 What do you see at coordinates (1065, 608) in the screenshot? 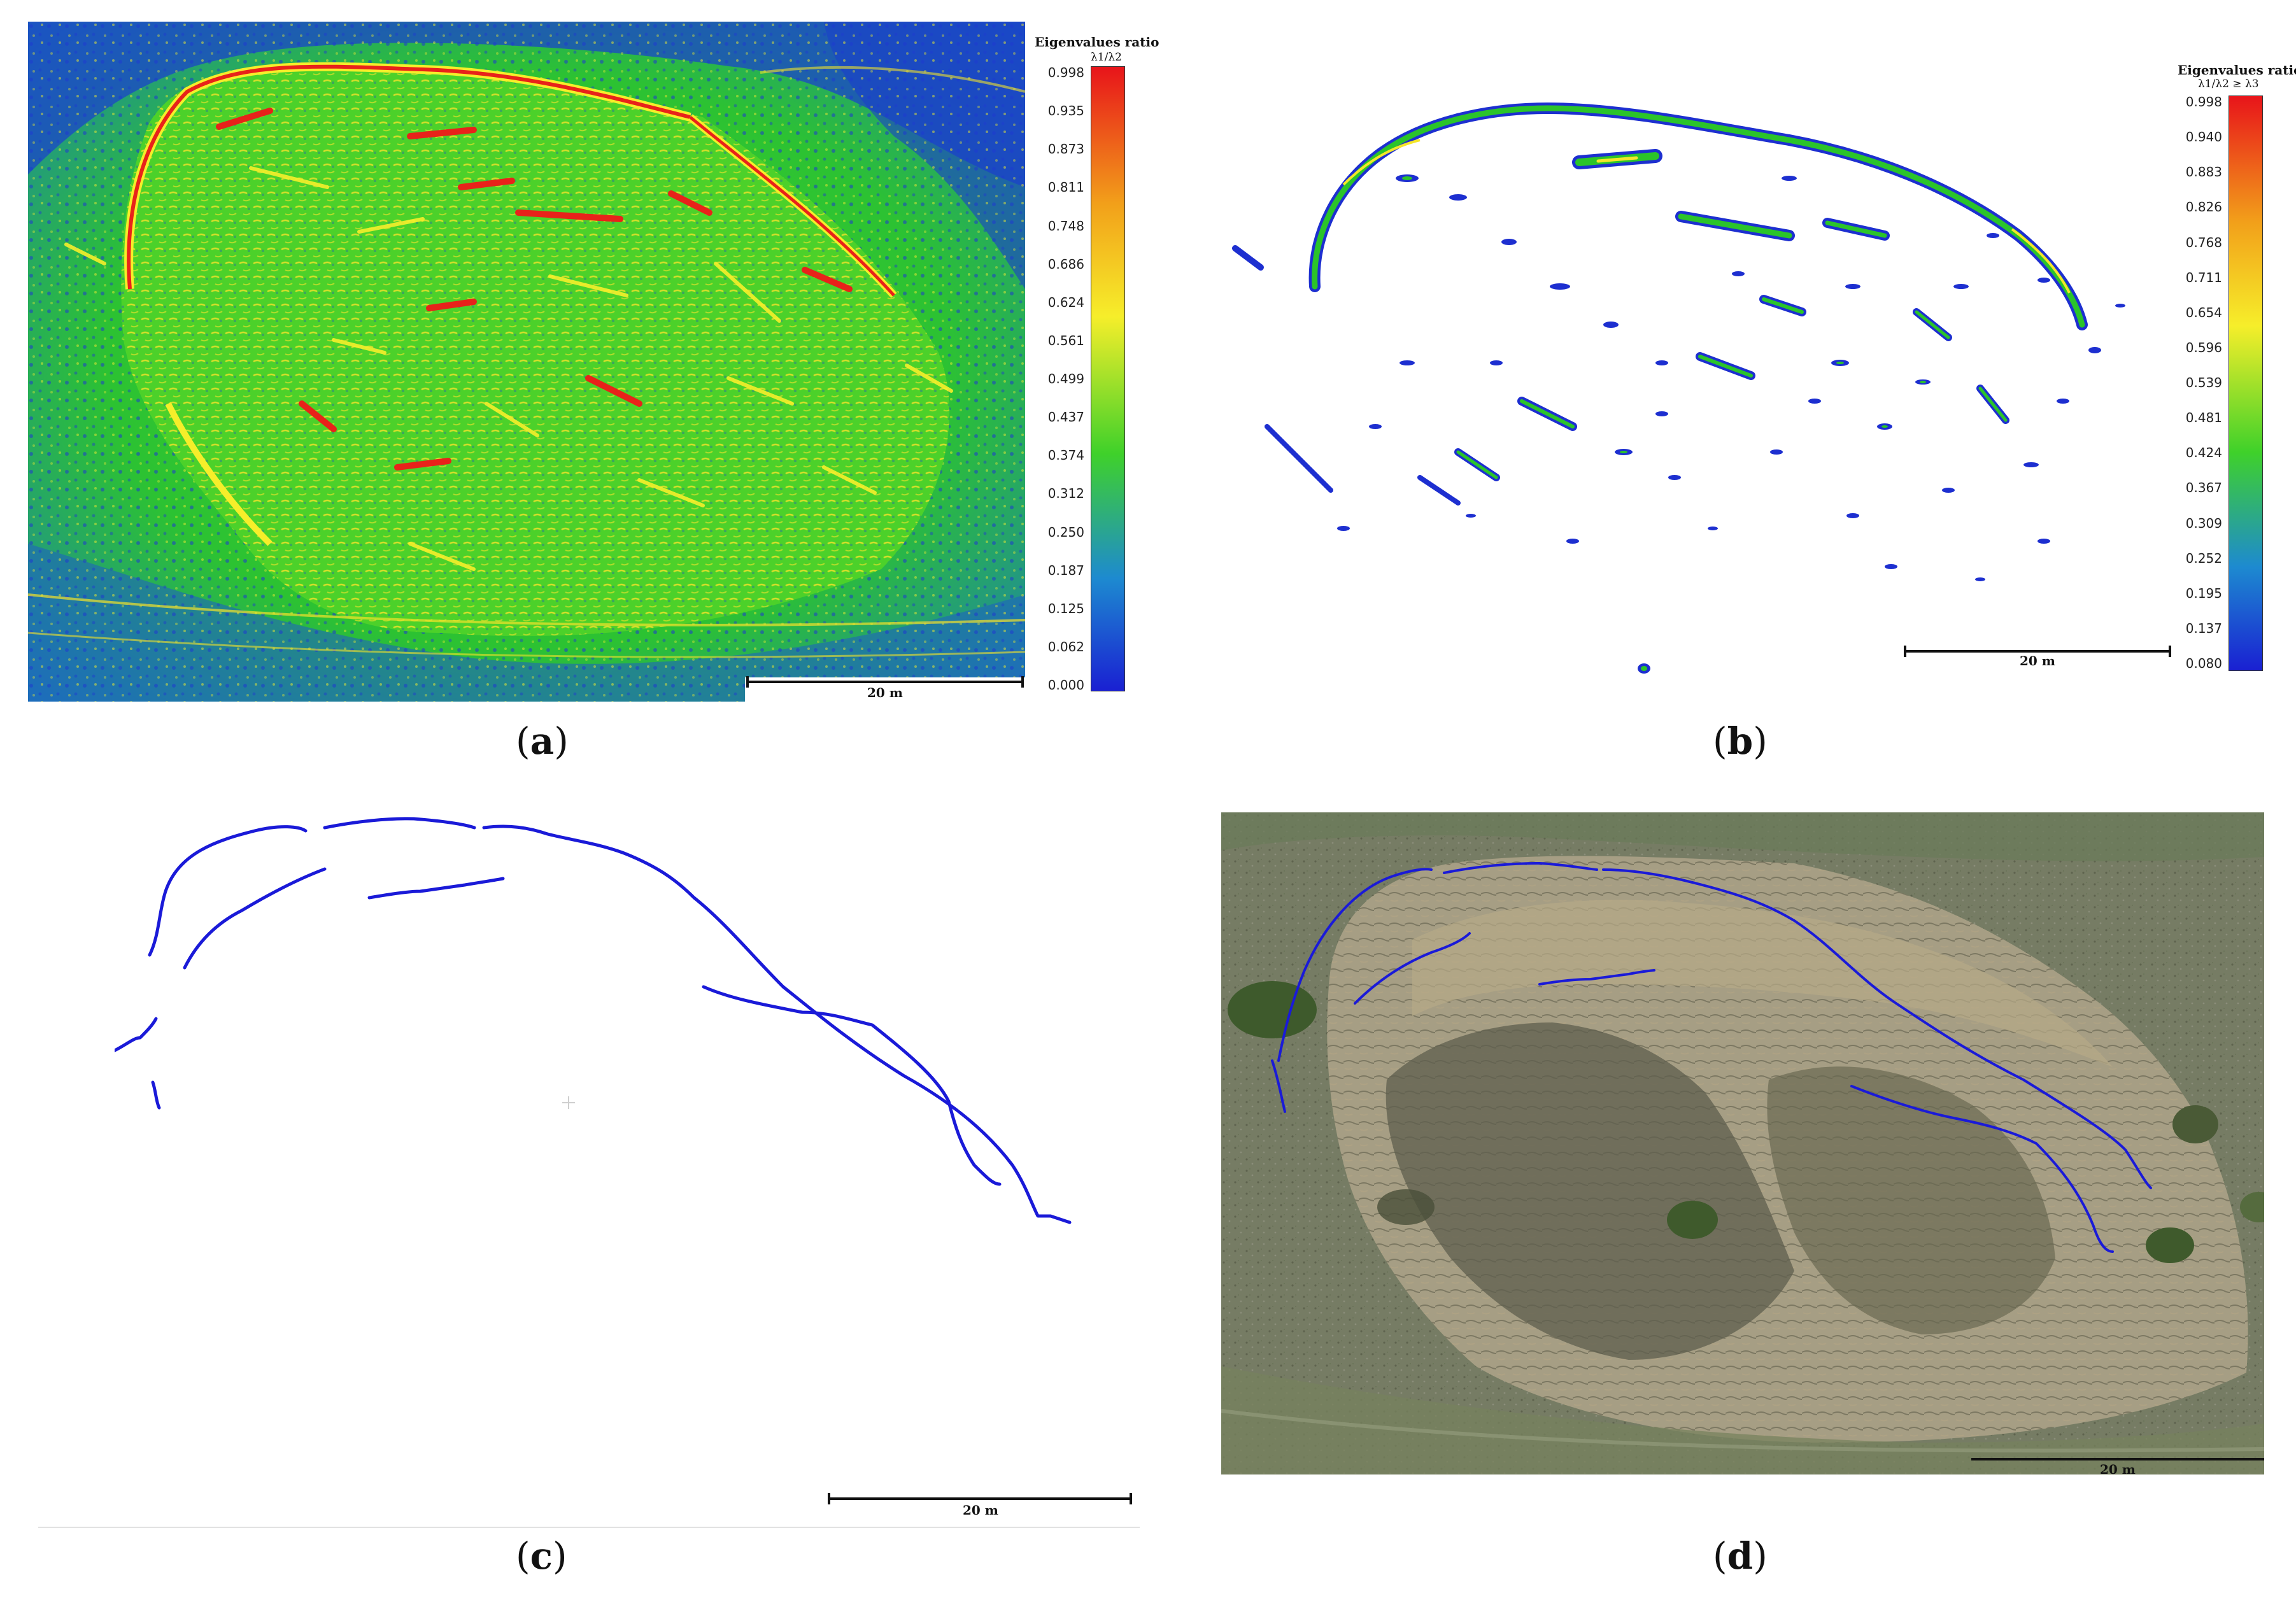
I see `colorbar-tick-label: 0.125` at bounding box center [1065, 608].